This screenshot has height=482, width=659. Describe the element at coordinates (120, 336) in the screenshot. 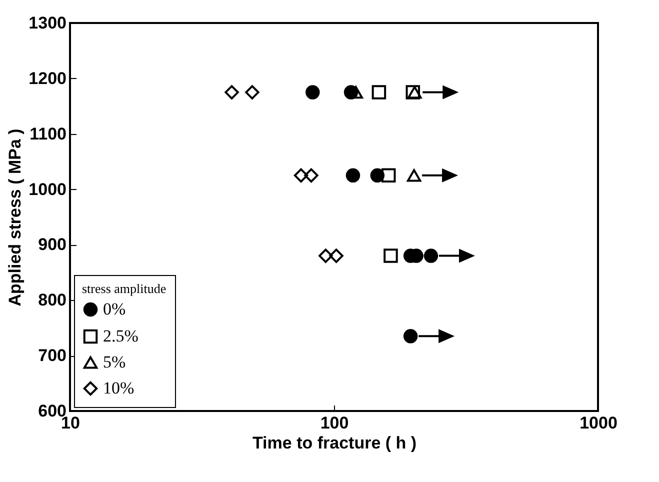

I see `legend-label: 2.5%` at that location.